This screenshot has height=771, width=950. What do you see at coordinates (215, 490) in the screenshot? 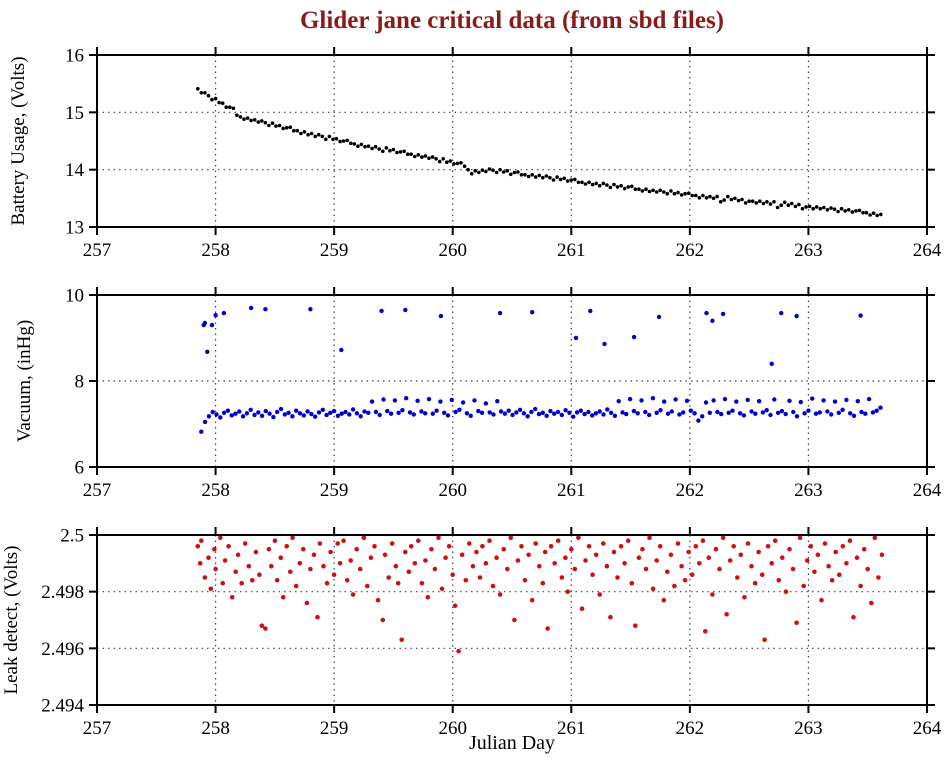
I see `x-tick-label: 258` at bounding box center [215, 490].